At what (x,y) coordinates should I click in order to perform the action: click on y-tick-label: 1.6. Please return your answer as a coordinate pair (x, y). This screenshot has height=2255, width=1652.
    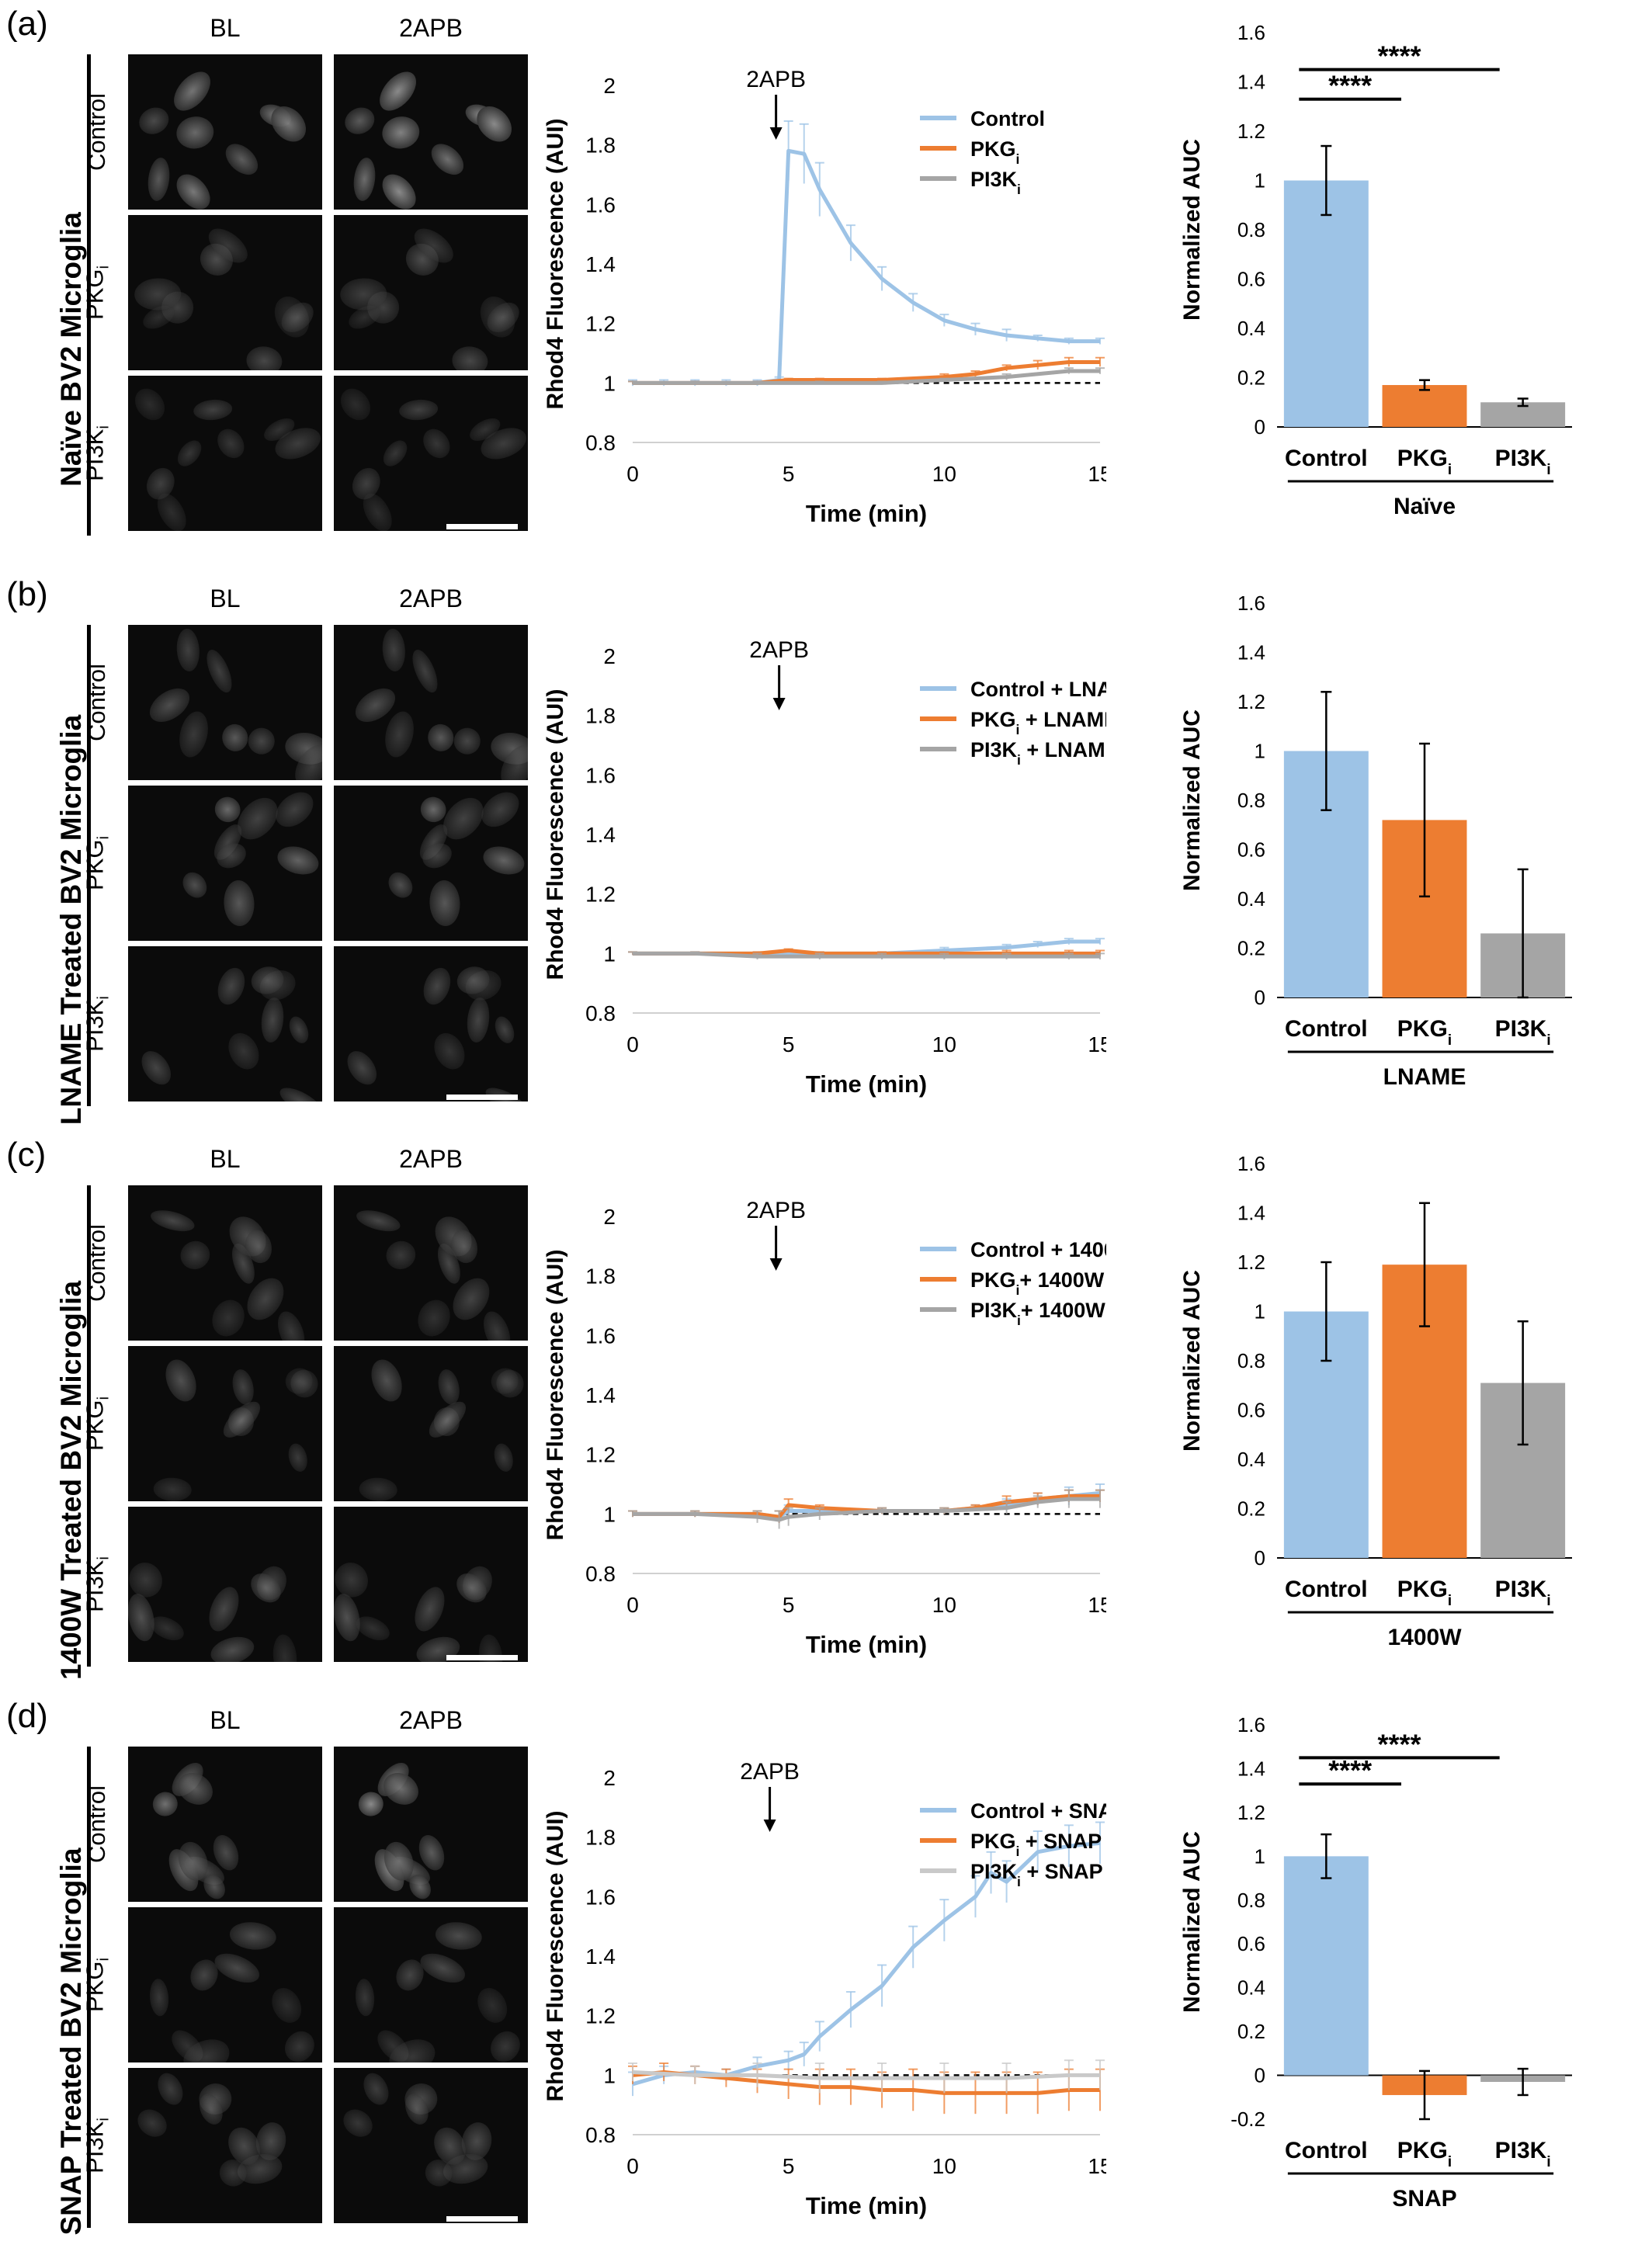
    Looking at the image, I should click on (600, 1897).